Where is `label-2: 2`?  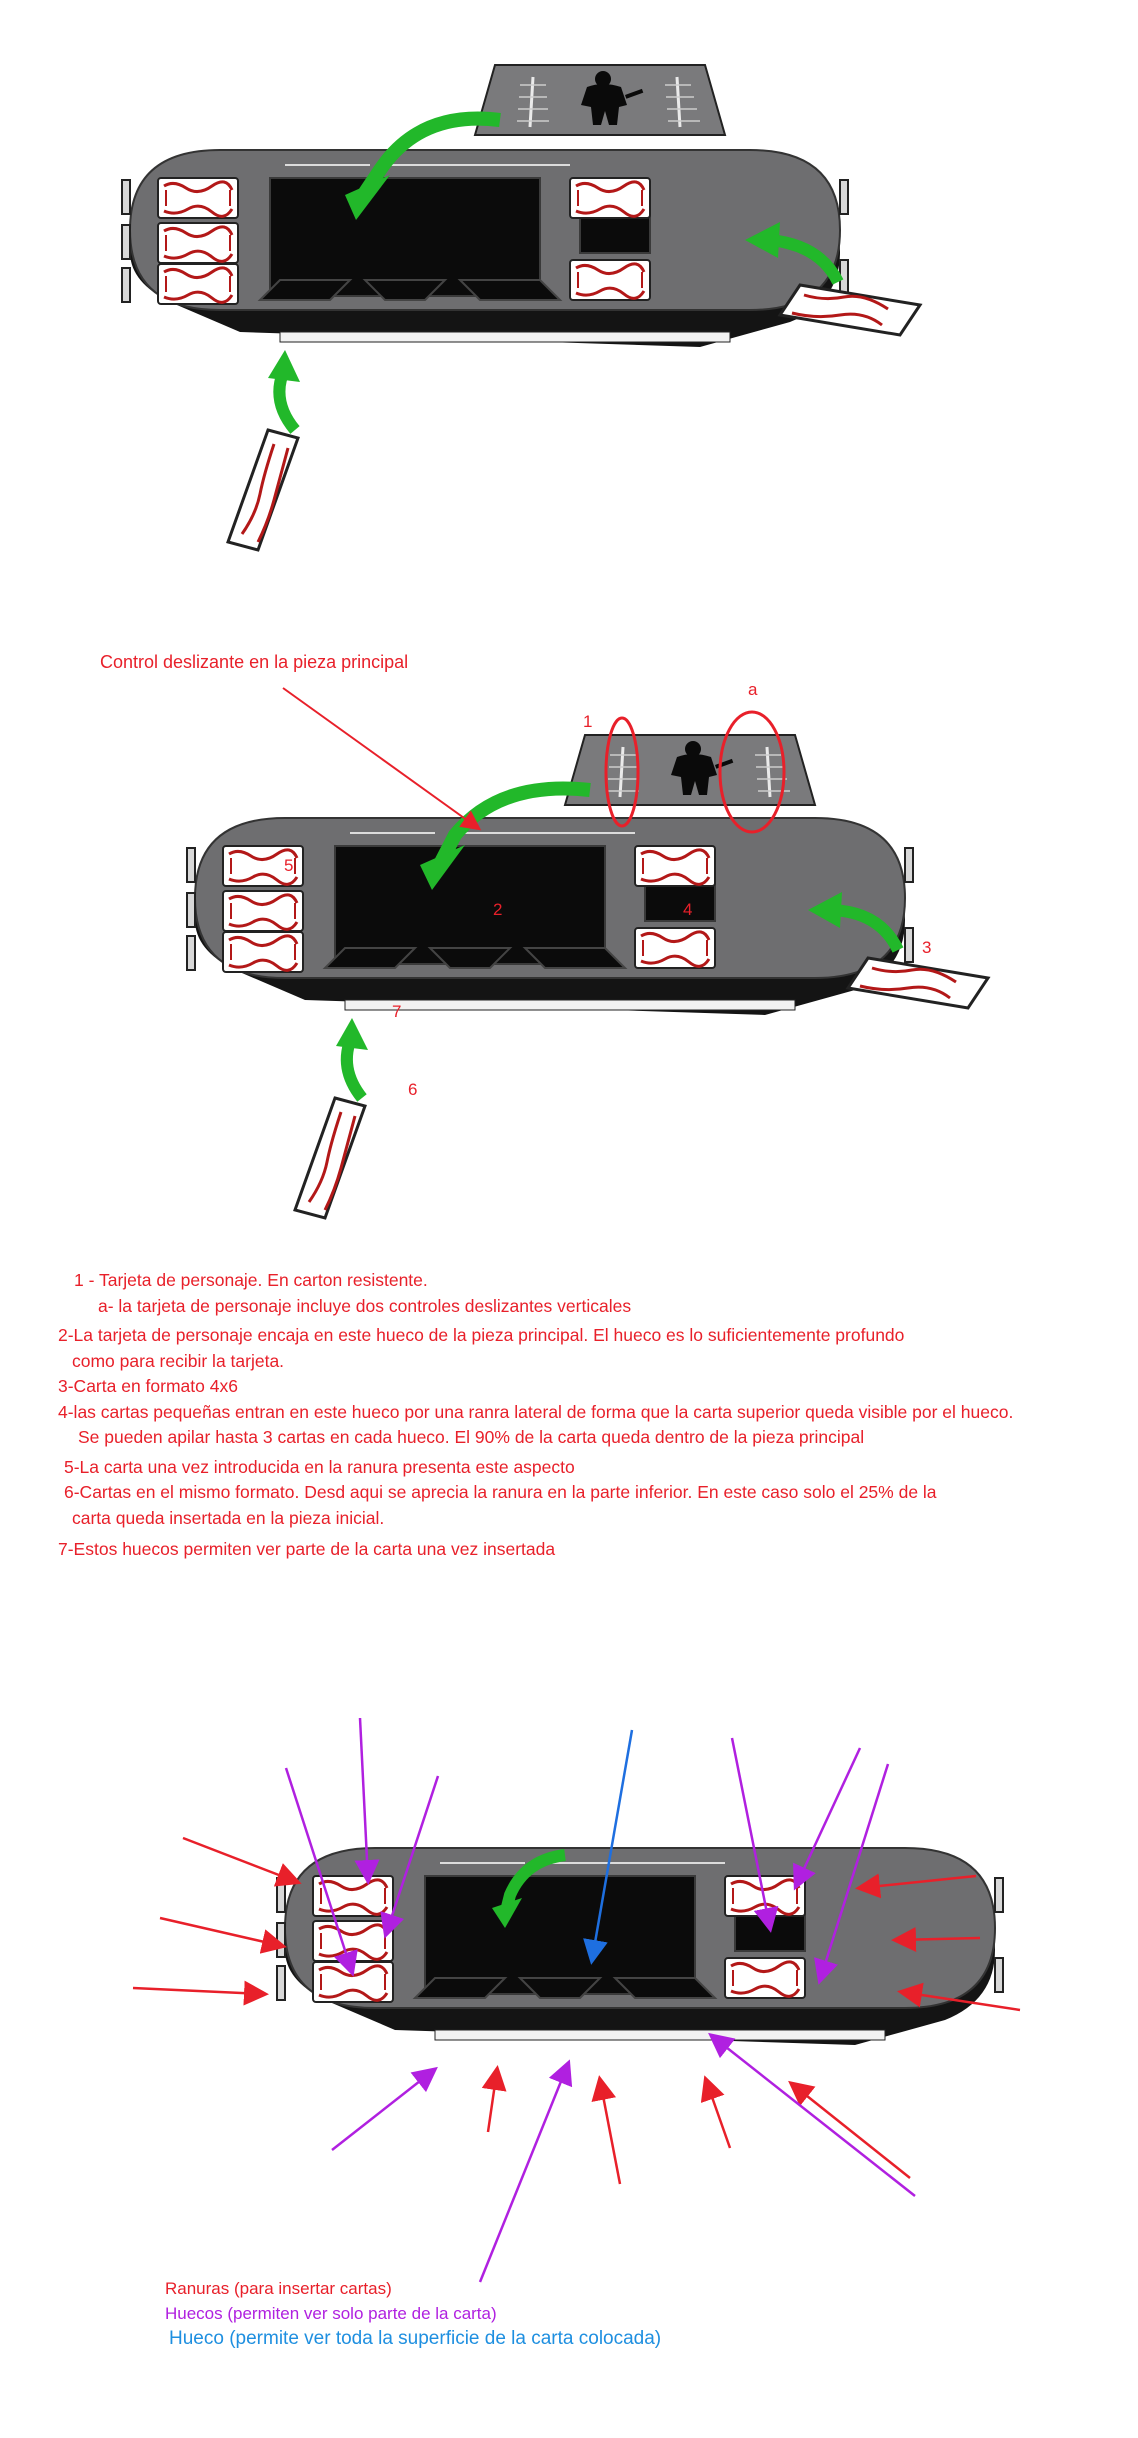
label-2: 2 is located at coordinates (498, 909).